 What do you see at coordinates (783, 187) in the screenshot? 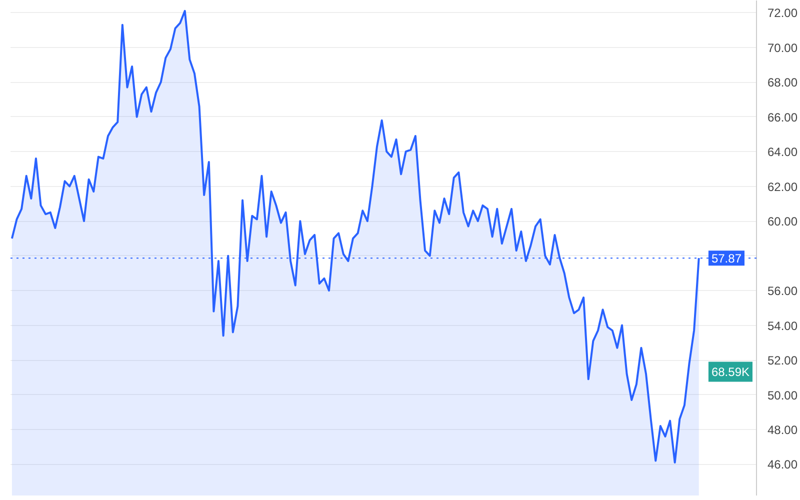
I see `y-tick-label: 62.00` at bounding box center [783, 187].